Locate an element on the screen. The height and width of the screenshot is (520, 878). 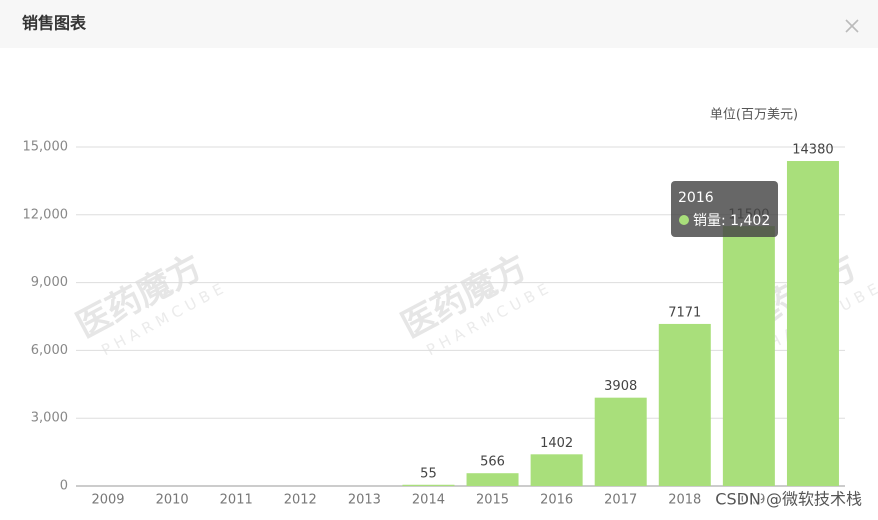
value-label: 3908 is located at coordinates (620, 386).